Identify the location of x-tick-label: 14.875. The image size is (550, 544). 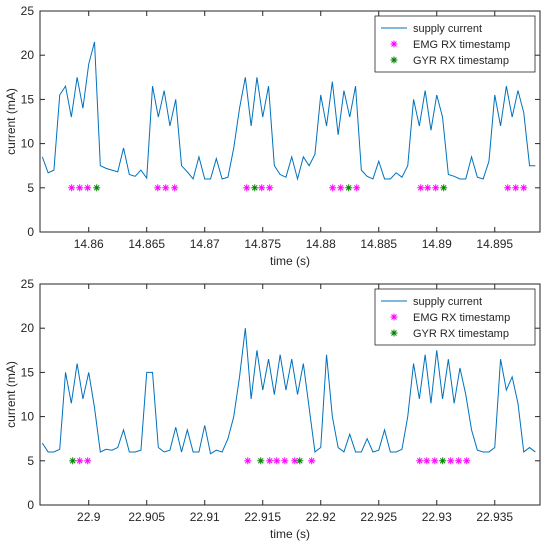
(262, 244).